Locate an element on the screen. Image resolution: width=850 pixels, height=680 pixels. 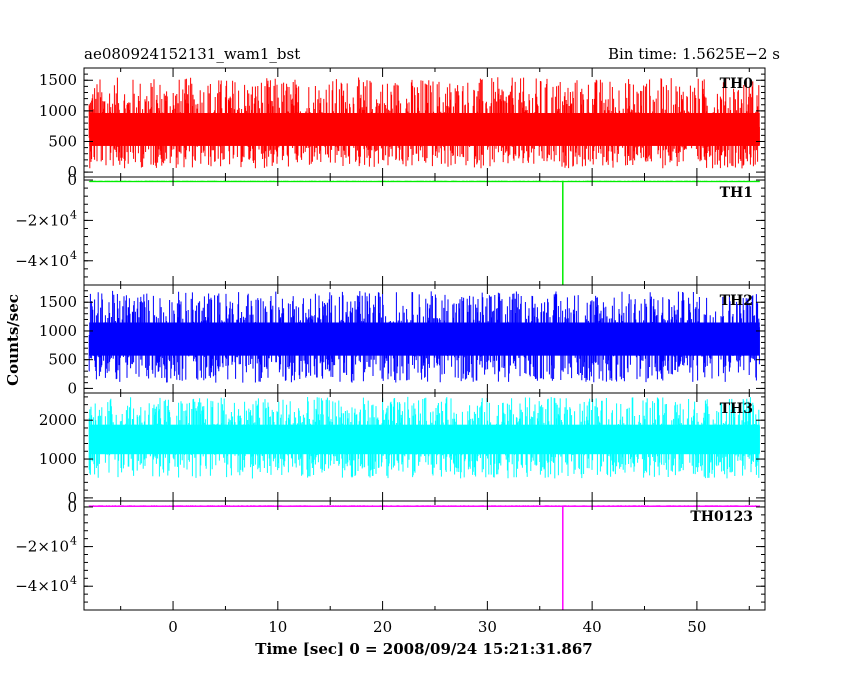
x-tick-label: 20 is located at coordinates (382, 627).